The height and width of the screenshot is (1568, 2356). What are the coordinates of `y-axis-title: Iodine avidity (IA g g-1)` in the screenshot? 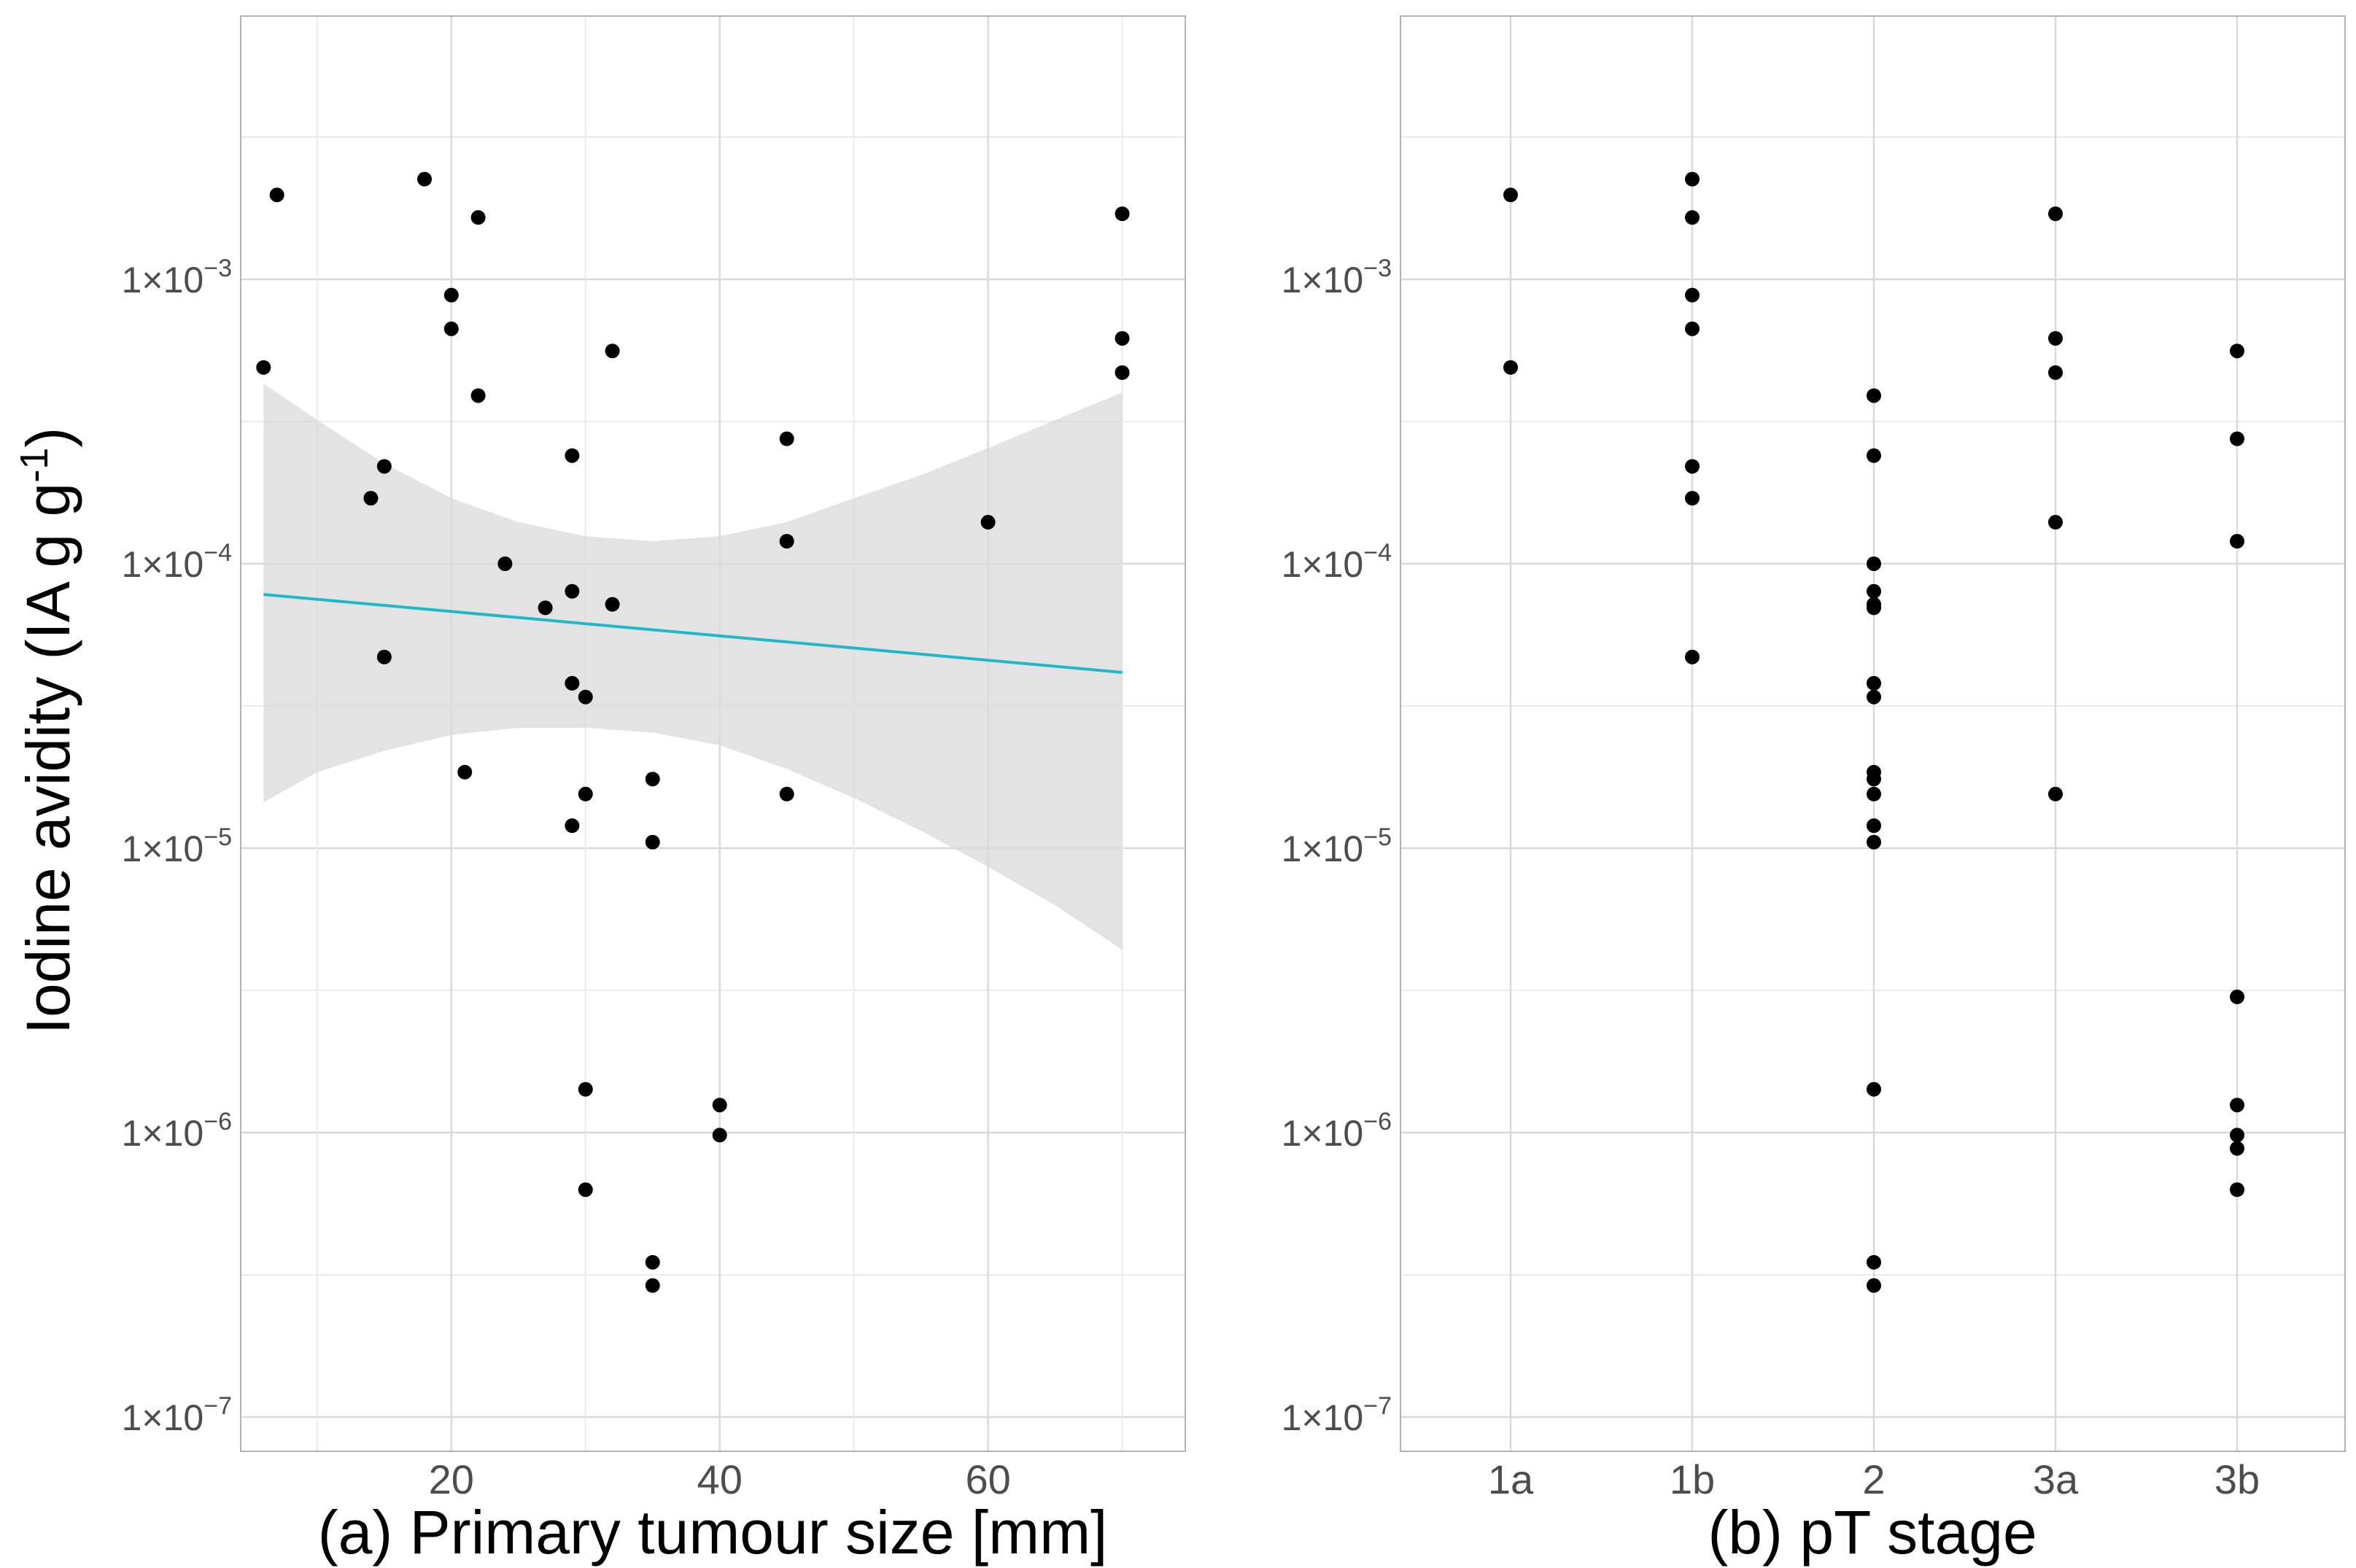 It's located at (47, 730).